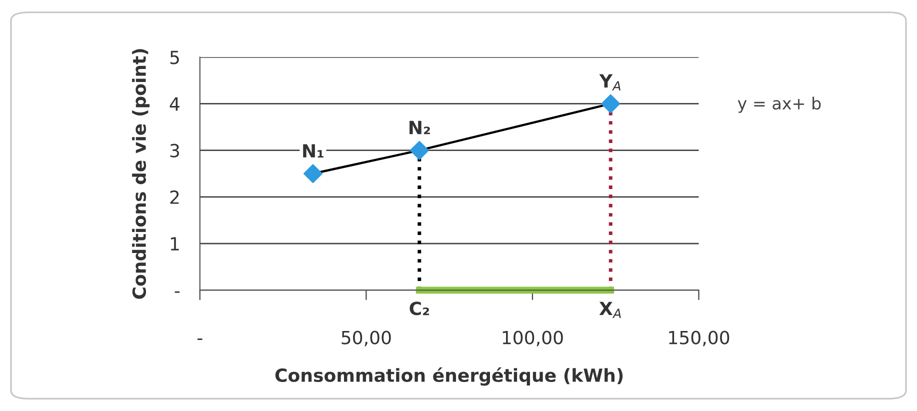 This screenshot has width=917, height=411. What do you see at coordinates (610, 310) in the screenshot?
I see `annotation: X$_{A}$` at bounding box center [610, 310].